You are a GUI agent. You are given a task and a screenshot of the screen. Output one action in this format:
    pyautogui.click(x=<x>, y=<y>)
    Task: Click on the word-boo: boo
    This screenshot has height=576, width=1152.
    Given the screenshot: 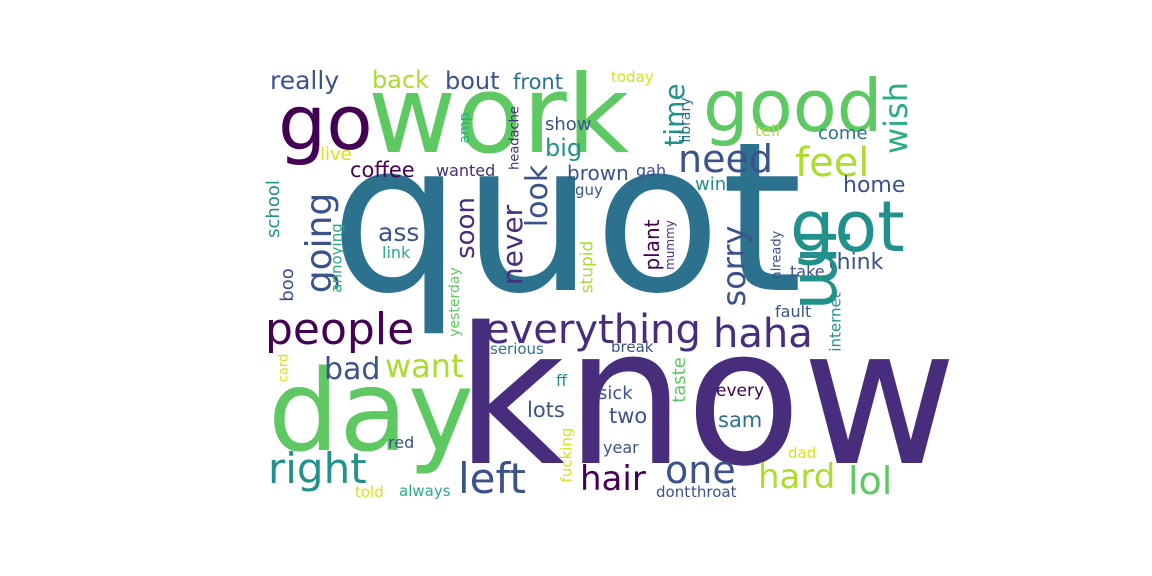 What is the action you would take?
    pyautogui.click(x=287, y=285)
    